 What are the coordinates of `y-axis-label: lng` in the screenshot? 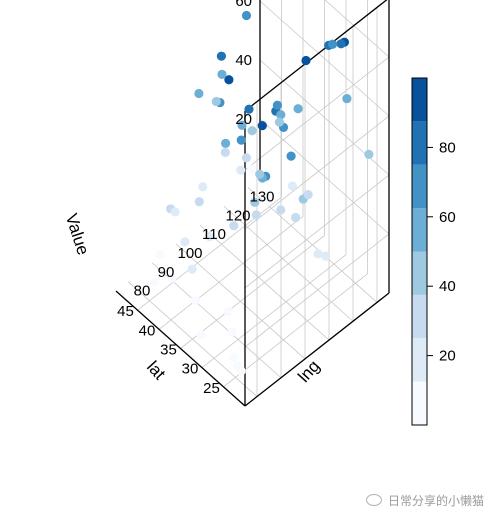 It's located at (308, 372).